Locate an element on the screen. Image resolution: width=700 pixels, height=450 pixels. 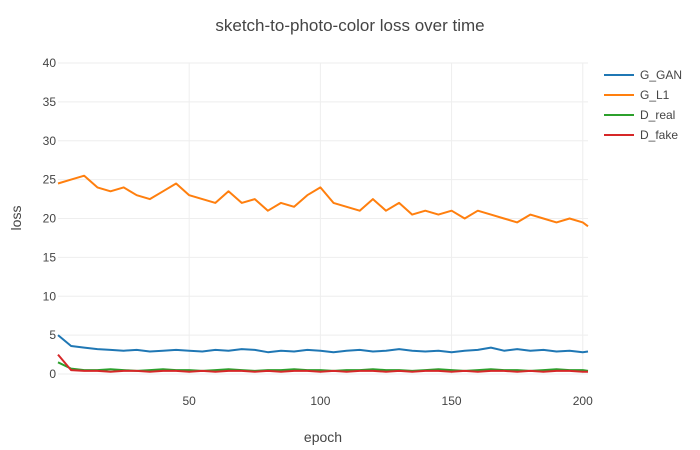
legend-label: D_real is located at coordinates (657, 115).